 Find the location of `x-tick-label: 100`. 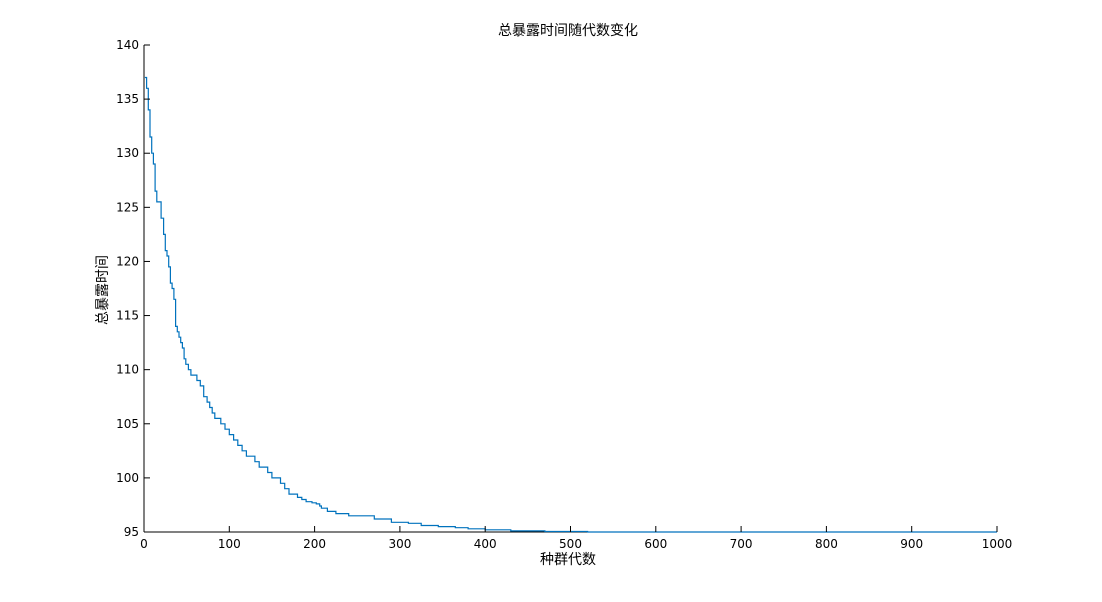

x-tick-label: 100 is located at coordinates (229, 544).